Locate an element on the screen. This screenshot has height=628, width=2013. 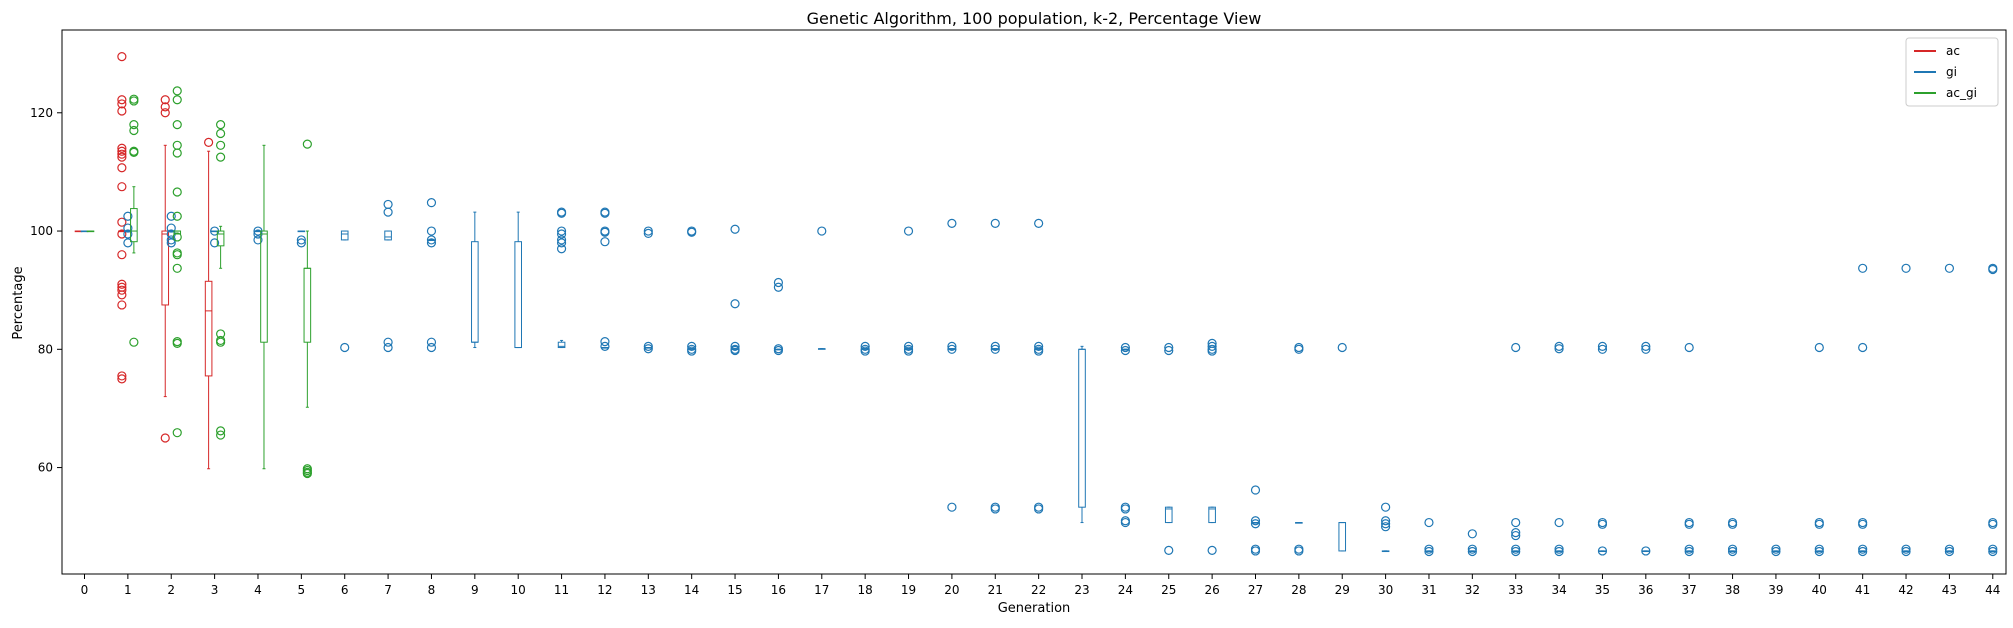
x-tick-label: 0 is located at coordinates (85, 590).